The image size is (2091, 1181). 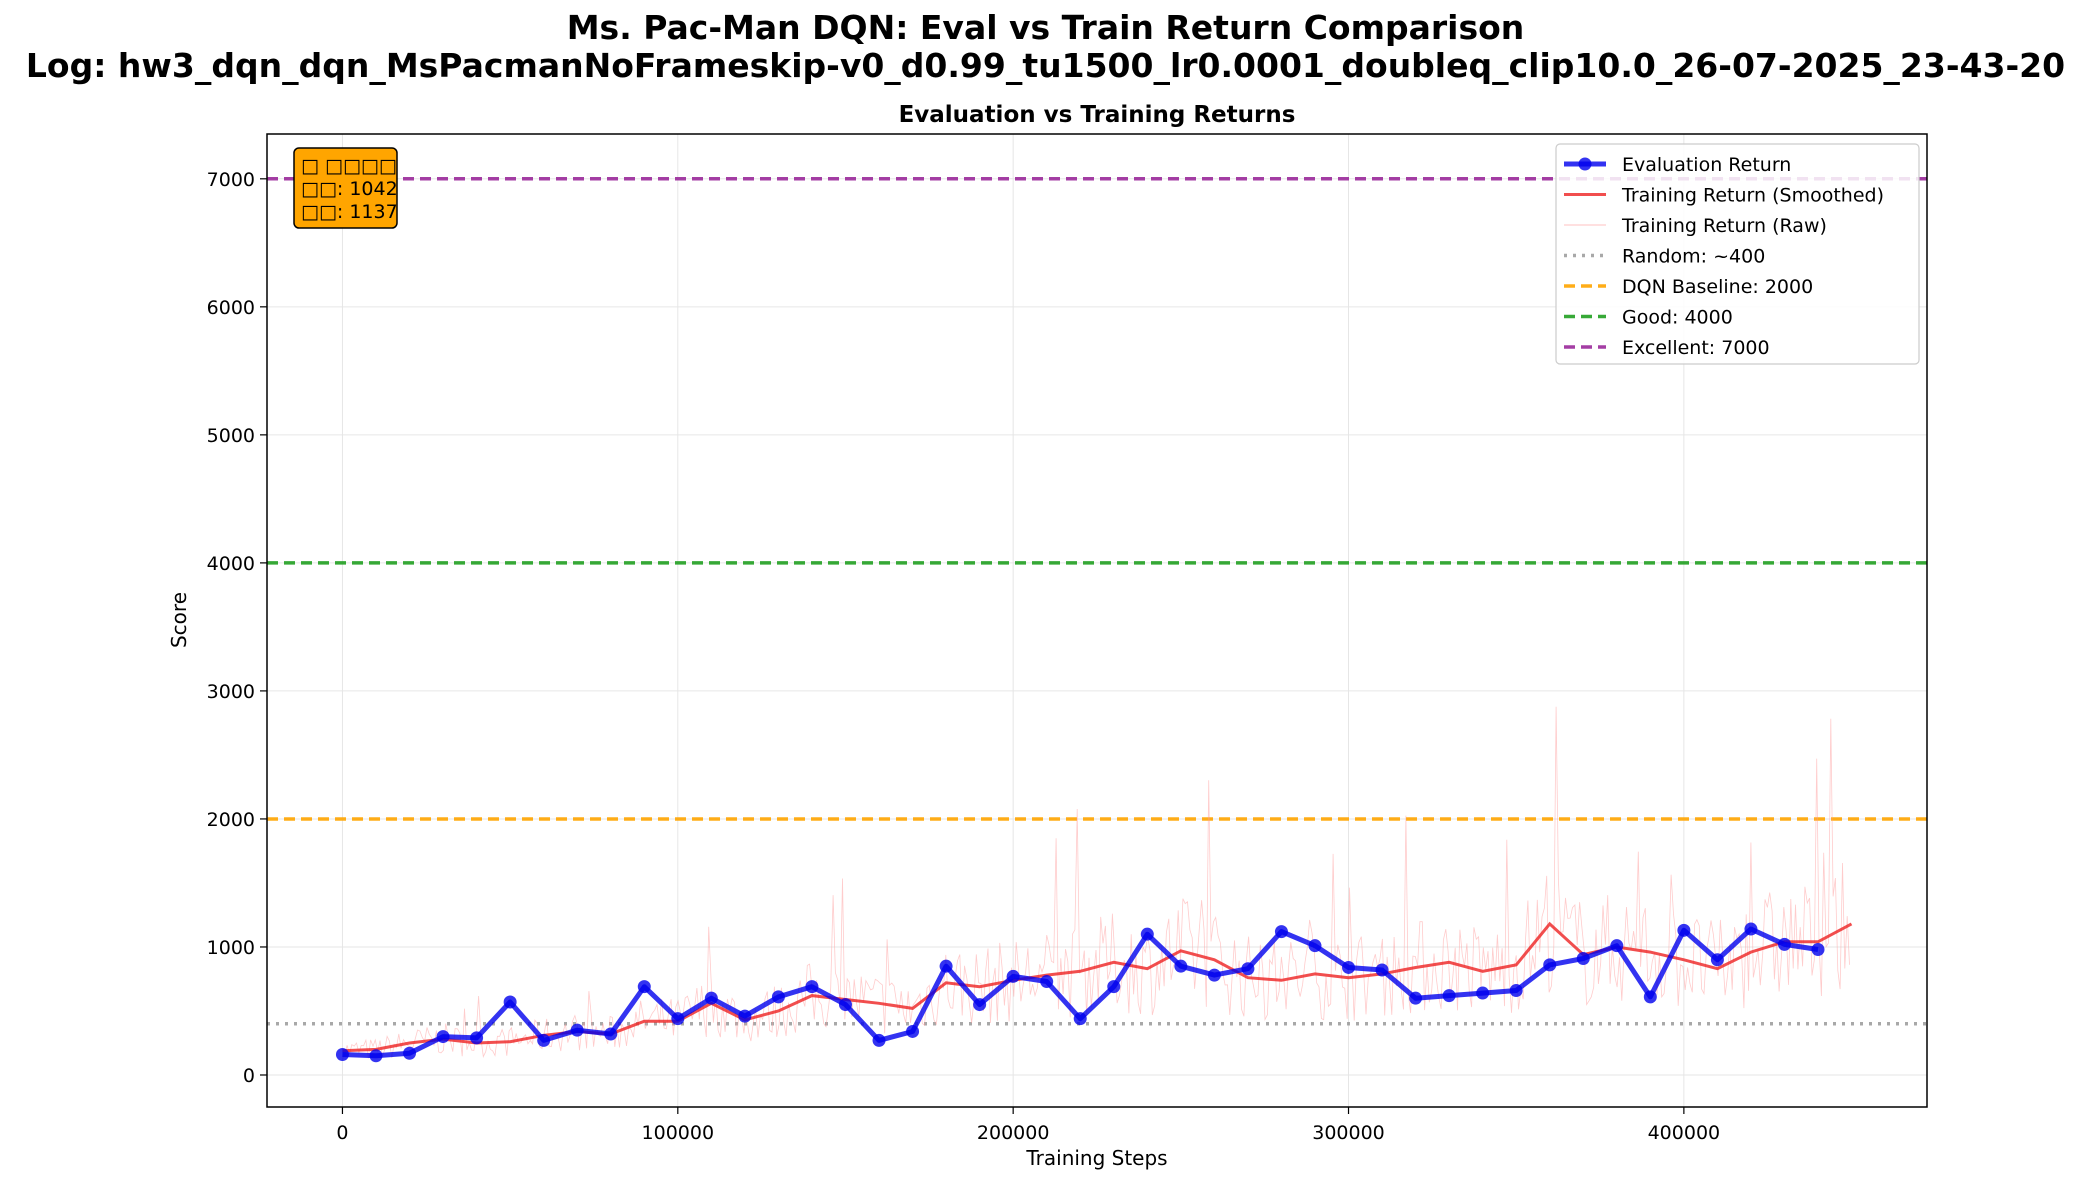 What do you see at coordinates (1717, 287) in the screenshot?
I see `legend-label: DQN Baseline: 2000` at bounding box center [1717, 287].